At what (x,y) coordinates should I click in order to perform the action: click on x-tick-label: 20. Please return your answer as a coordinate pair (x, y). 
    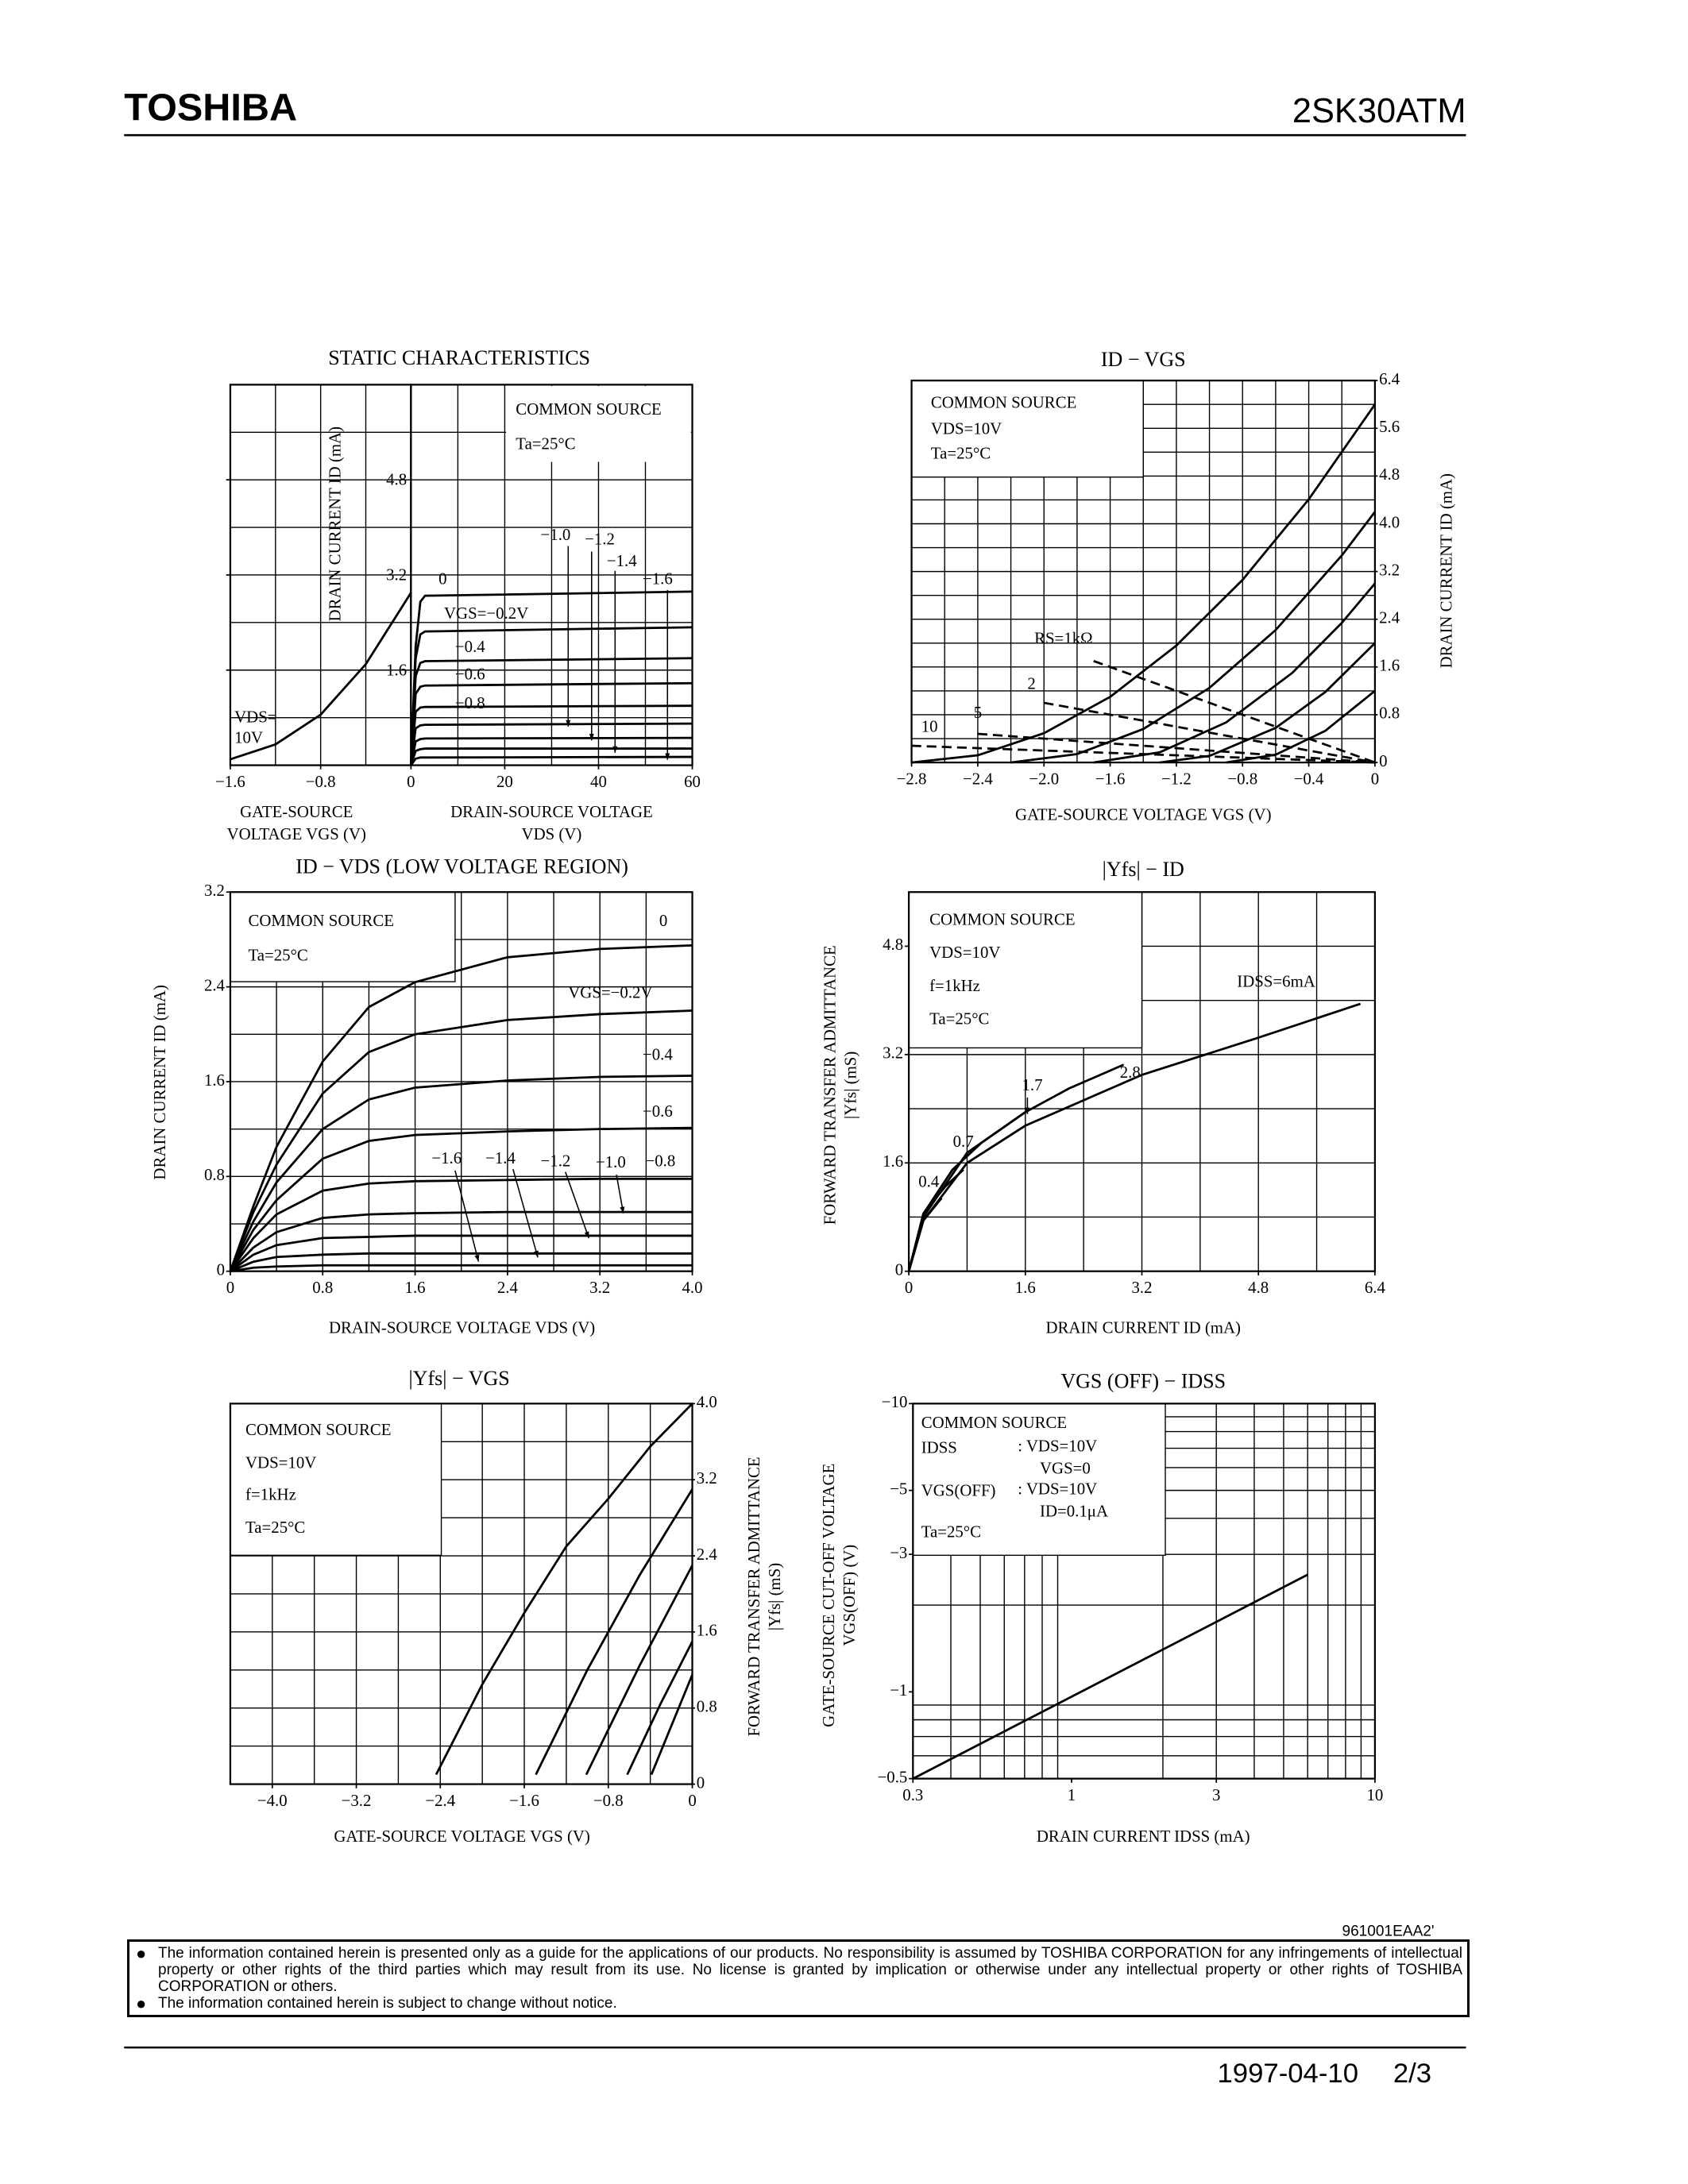
    Looking at the image, I should click on (505, 781).